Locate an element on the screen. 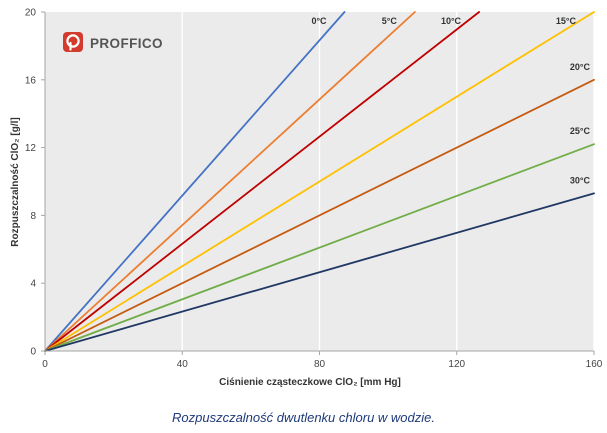 This screenshot has height=433, width=607. y-tick-label: 12 is located at coordinates (31, 148).